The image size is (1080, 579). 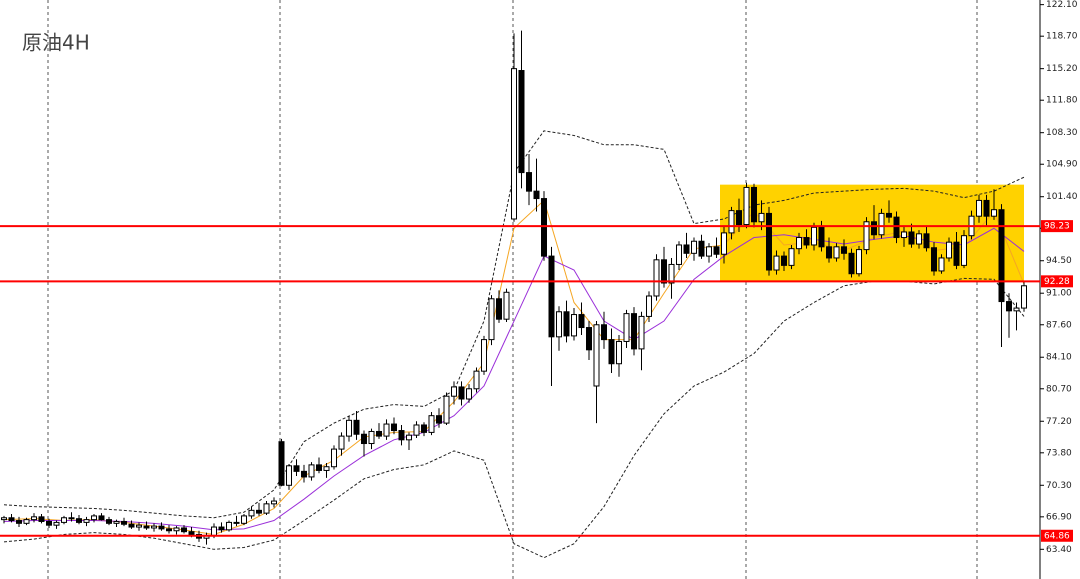 What do you see at coordinates (56, 43) in the screenshot?
I see `chart-title: 原油4H` at bounding box center [56, 43].